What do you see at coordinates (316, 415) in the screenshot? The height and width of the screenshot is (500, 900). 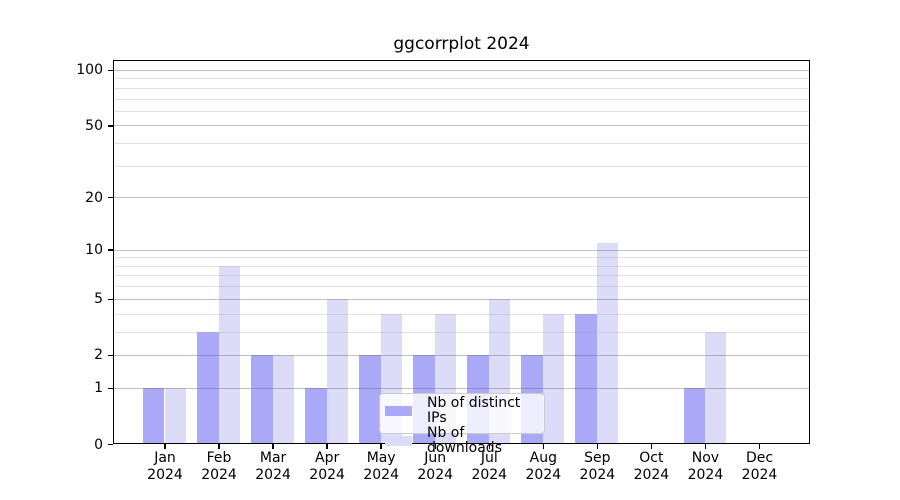 I see `bar-apr-distinct-ips` at bounding box center [316, 415].